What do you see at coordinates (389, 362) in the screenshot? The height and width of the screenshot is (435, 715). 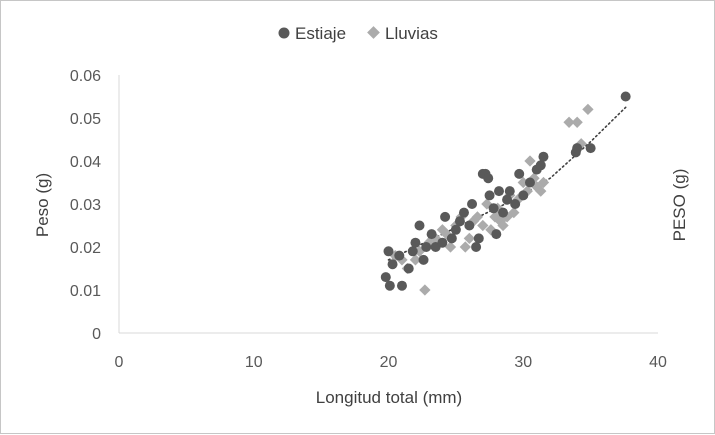 I see `x-tick-label: 20` at bounding box center [389, 362].